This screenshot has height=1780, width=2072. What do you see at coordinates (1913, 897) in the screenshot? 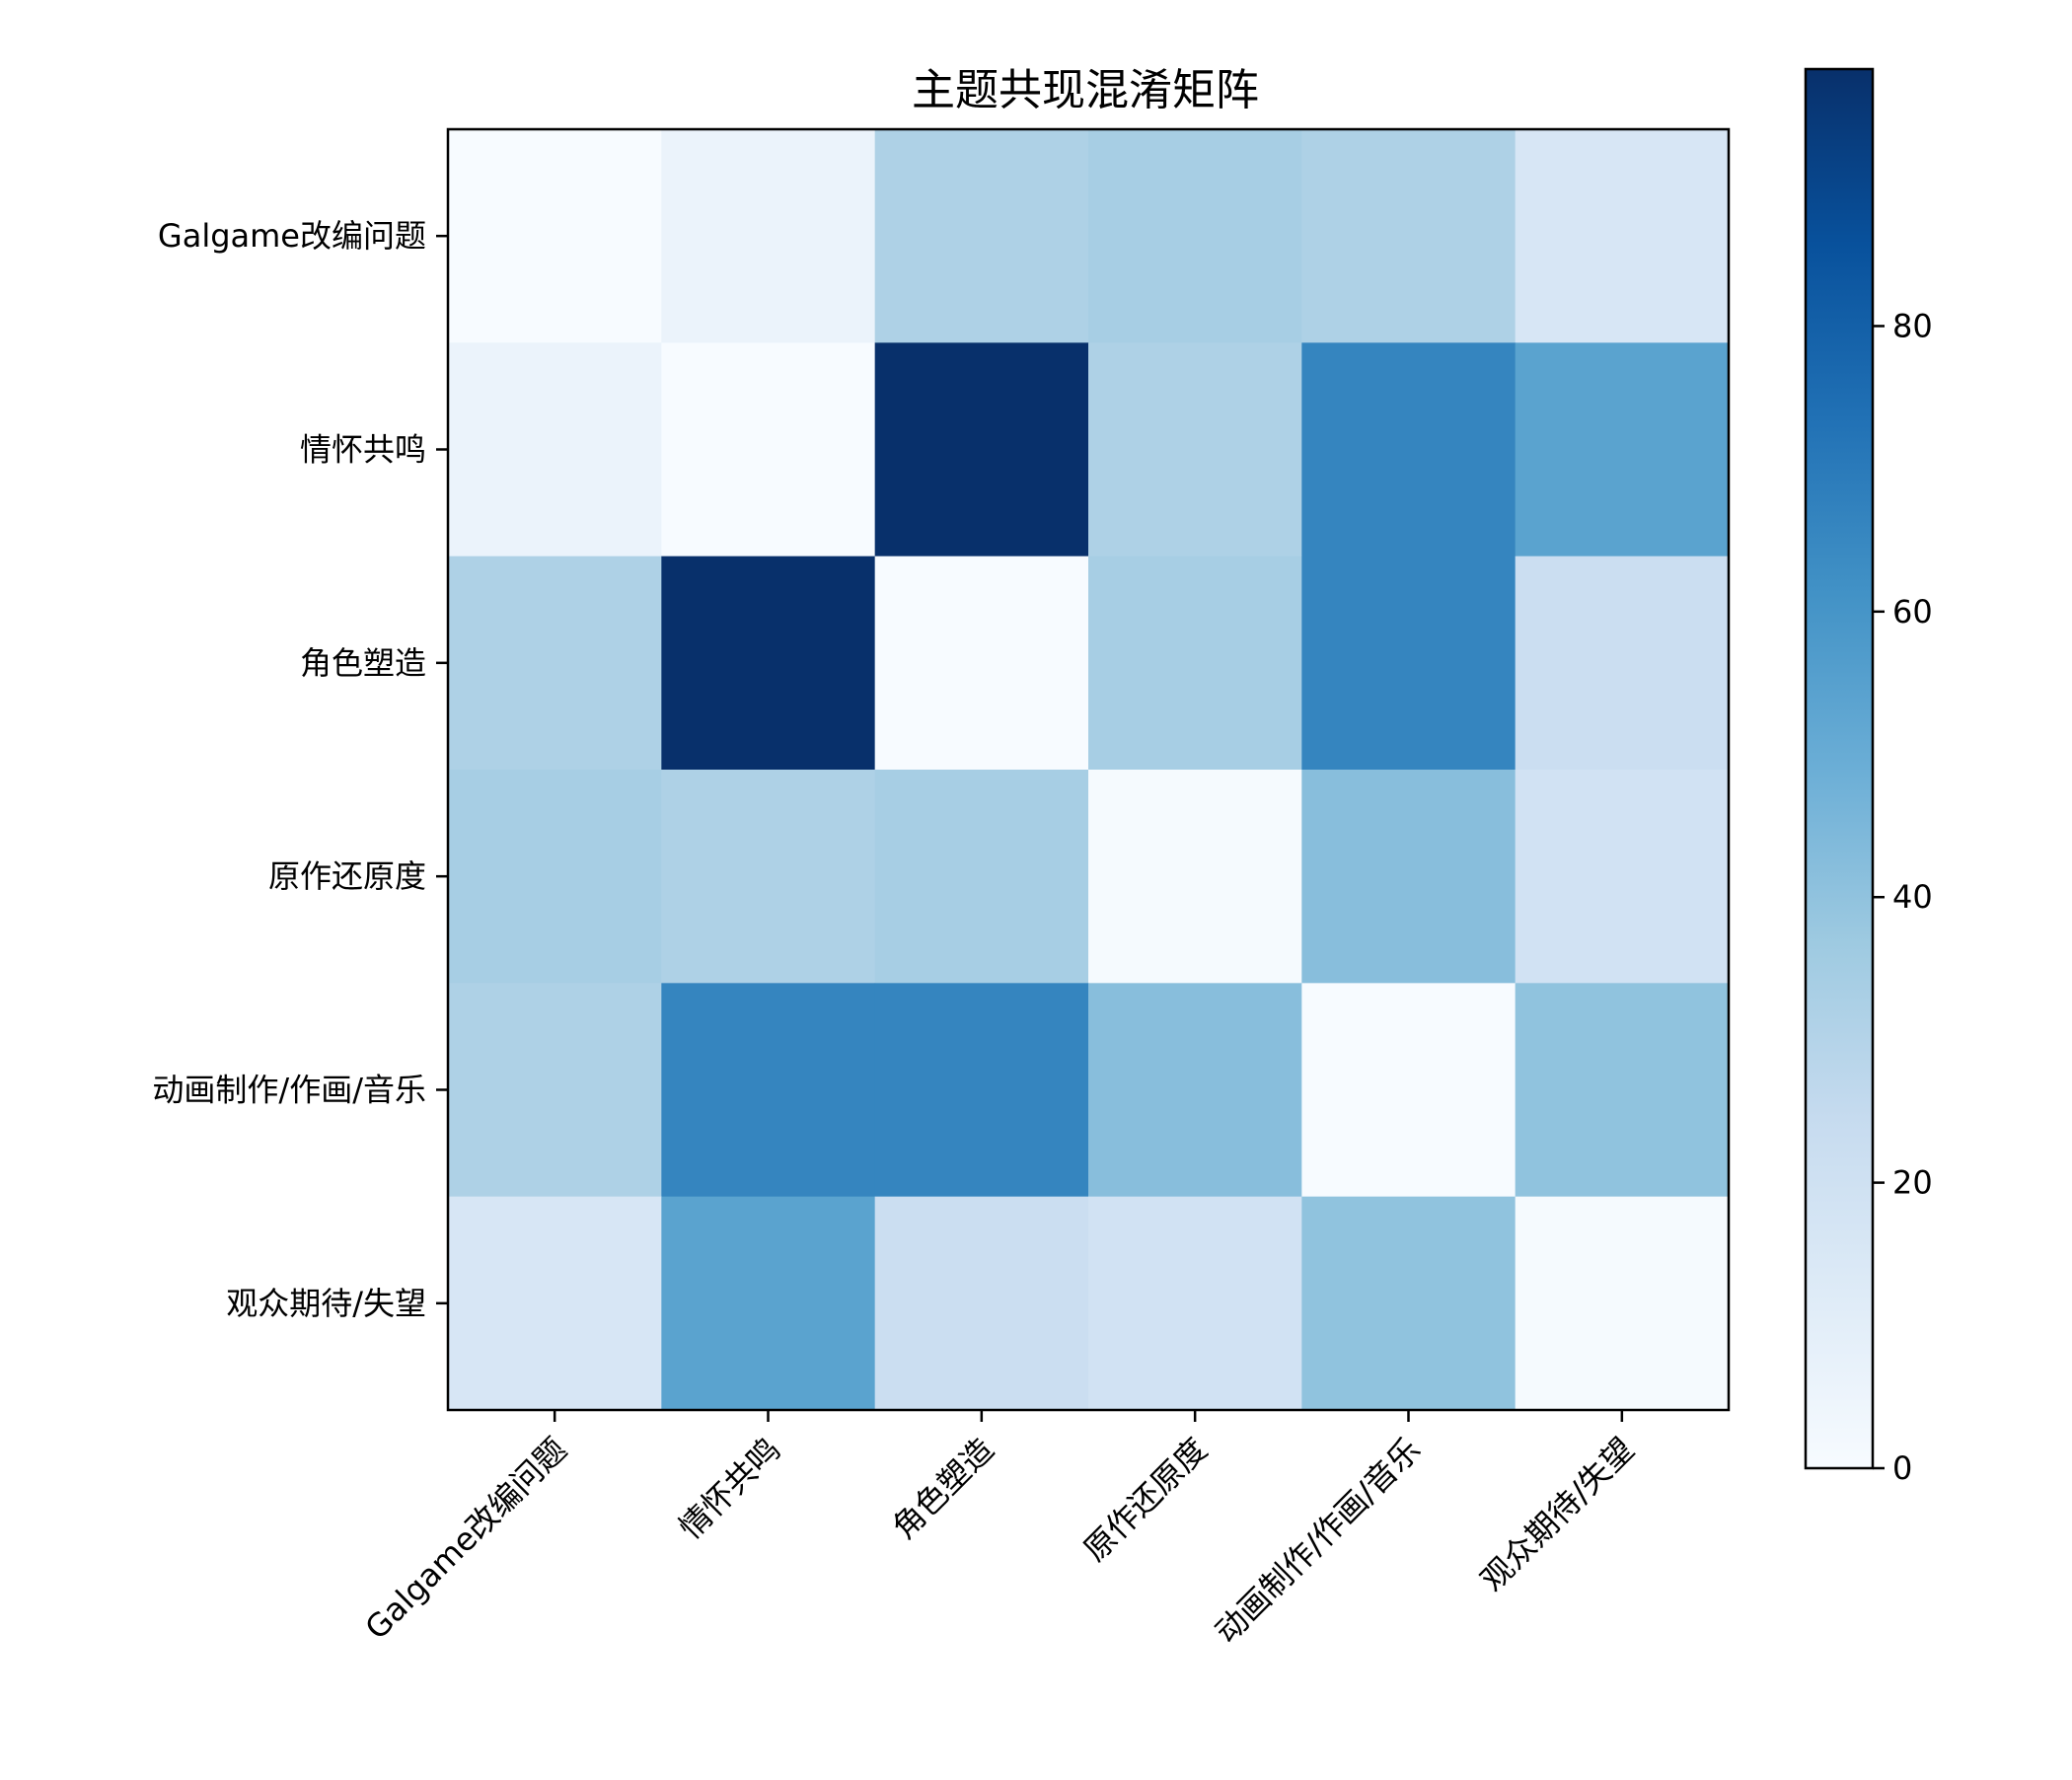
I see `colorbar-tick-label: 40` at bounding box center [1913, 897].